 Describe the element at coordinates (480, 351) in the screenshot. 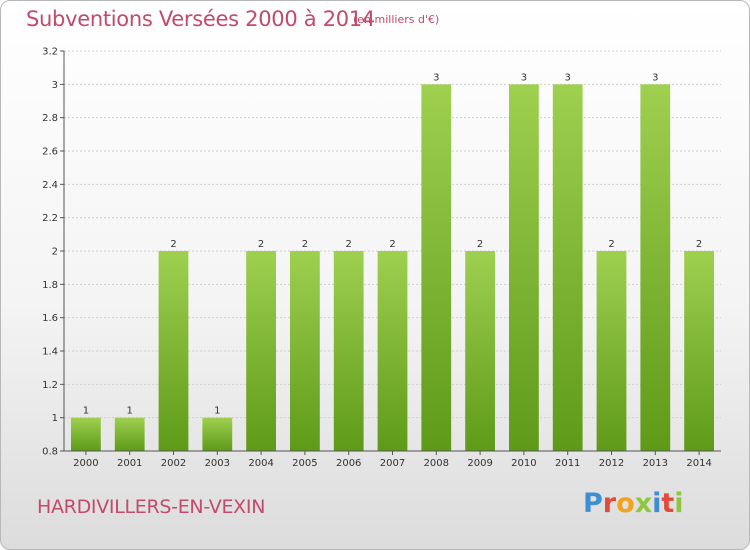

I see `bar-2009` at that location.